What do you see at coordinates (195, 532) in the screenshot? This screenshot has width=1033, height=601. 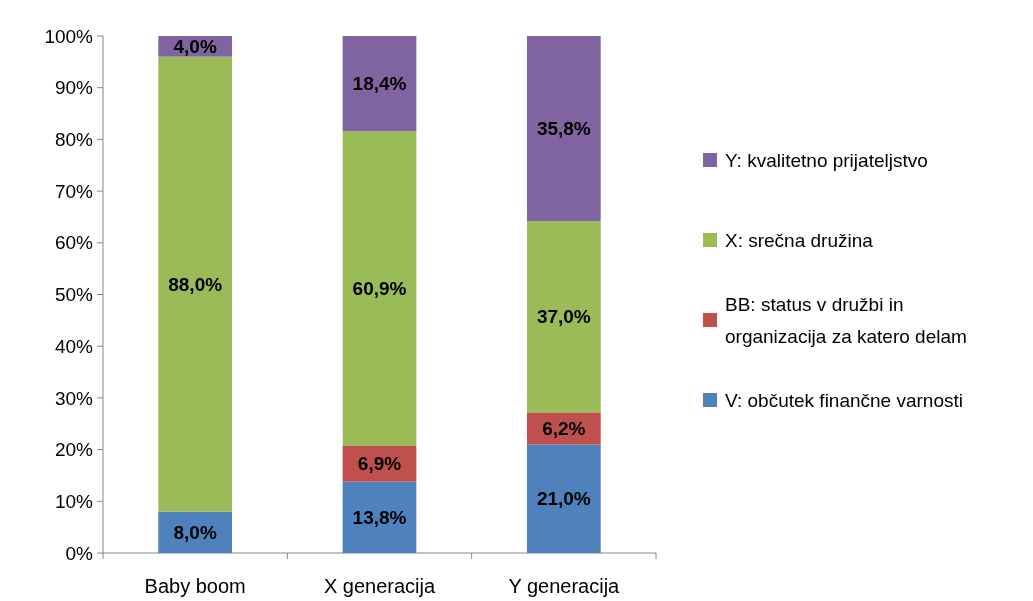 I see `data-label: 8,0%` at bounding box center [195, 532].